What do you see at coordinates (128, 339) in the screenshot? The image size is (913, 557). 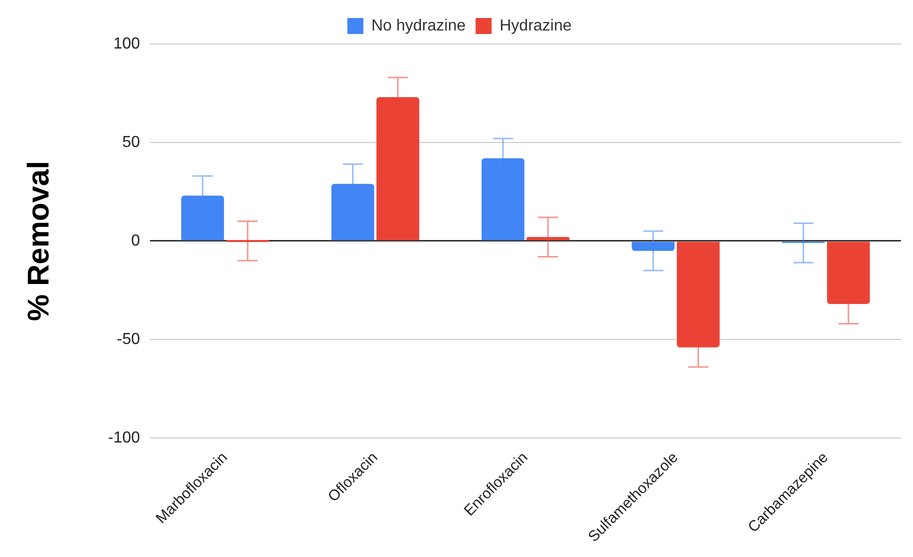 I see `y-tick-label: -50` at bounding box center [128, 339].